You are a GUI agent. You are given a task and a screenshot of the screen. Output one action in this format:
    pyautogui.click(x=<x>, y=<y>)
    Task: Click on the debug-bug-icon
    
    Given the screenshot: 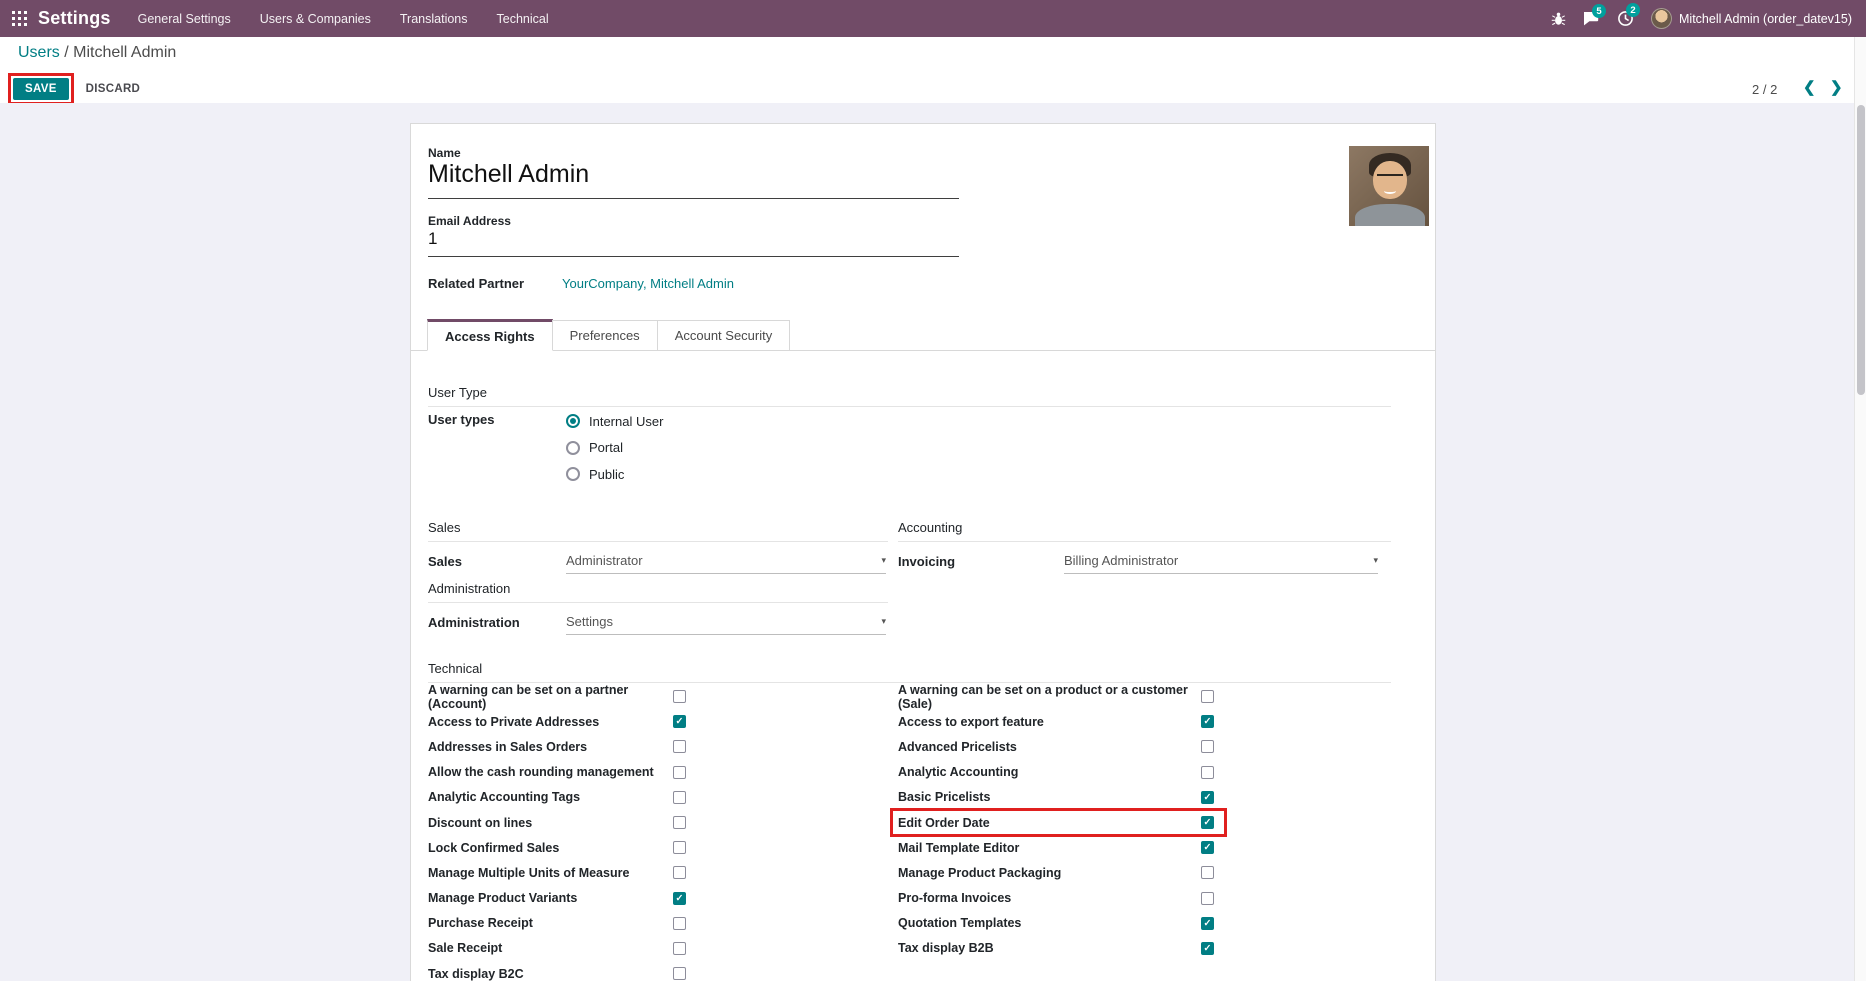 What is the action you would take?
    pyautogui.click(x=1558, y=19)
    